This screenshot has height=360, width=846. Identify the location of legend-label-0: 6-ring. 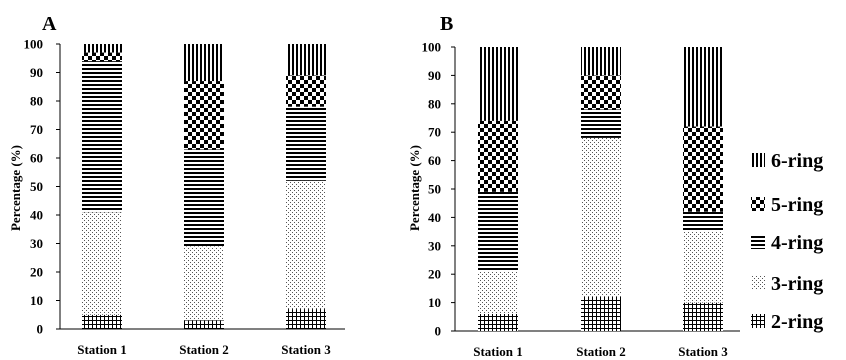
(797, 161).